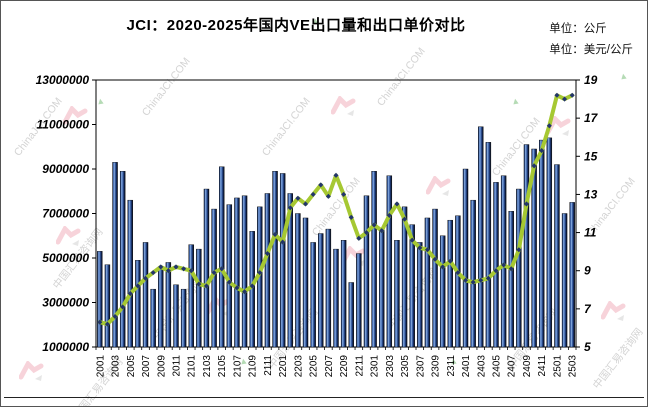  What do you see at coordinates (192, 366) in the screenshot?
I see `x-axis-label: 2101` at bounding box center [192, 366].